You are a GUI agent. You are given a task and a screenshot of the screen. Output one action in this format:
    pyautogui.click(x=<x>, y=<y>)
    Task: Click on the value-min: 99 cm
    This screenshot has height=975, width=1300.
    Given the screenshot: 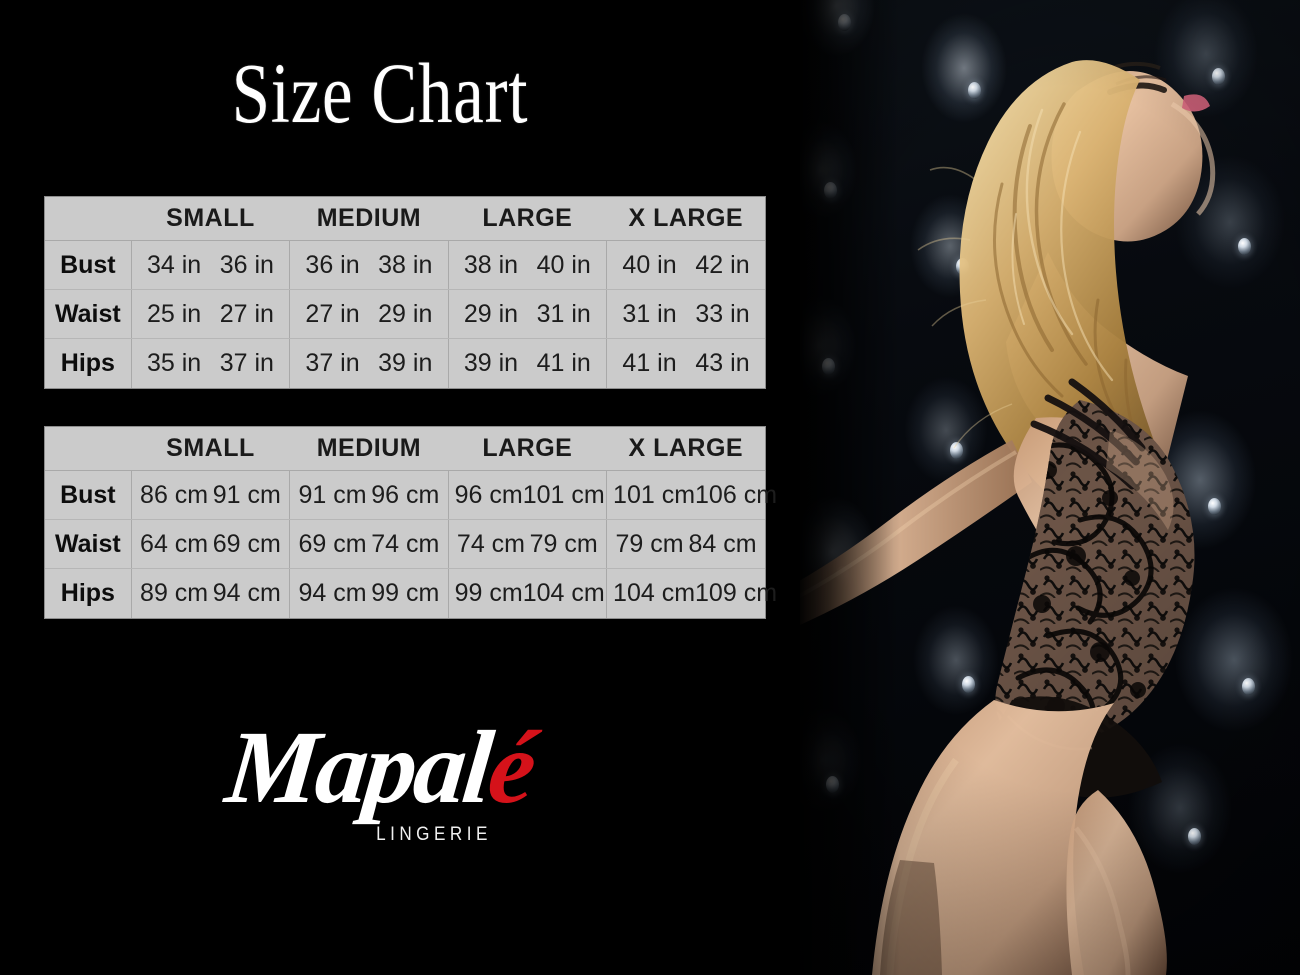 What is the action you would take?
    pyautogui.click(x=488, y=592)
    